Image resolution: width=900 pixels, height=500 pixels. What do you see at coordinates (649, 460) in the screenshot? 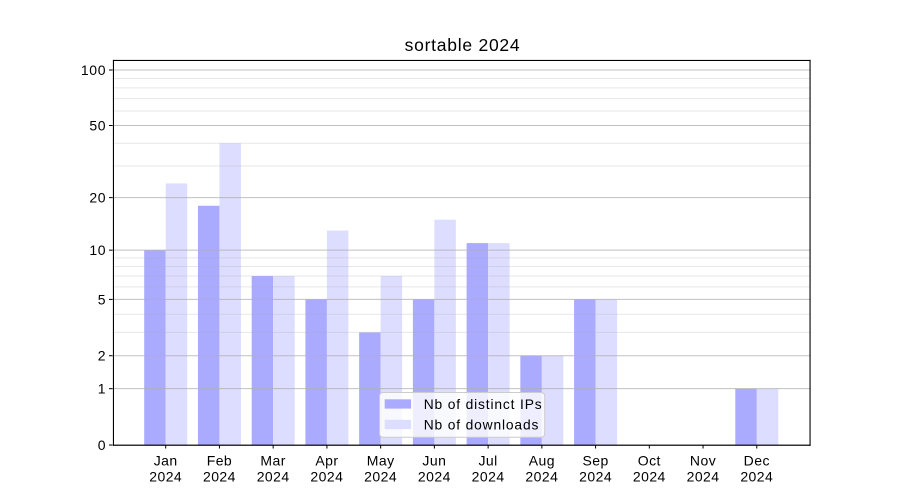
I see `svg-text: Oct` at bounding box center [649, 460].